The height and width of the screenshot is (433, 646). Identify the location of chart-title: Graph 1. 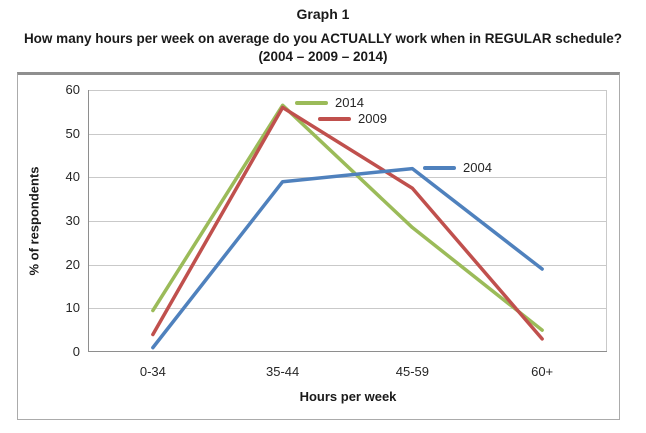
(323, 14).